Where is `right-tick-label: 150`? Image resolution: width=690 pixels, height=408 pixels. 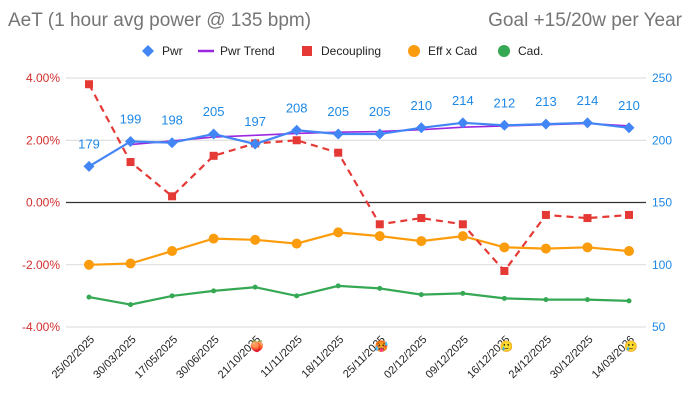
right-tick-label: 150 is located at coordinates (662, 203).